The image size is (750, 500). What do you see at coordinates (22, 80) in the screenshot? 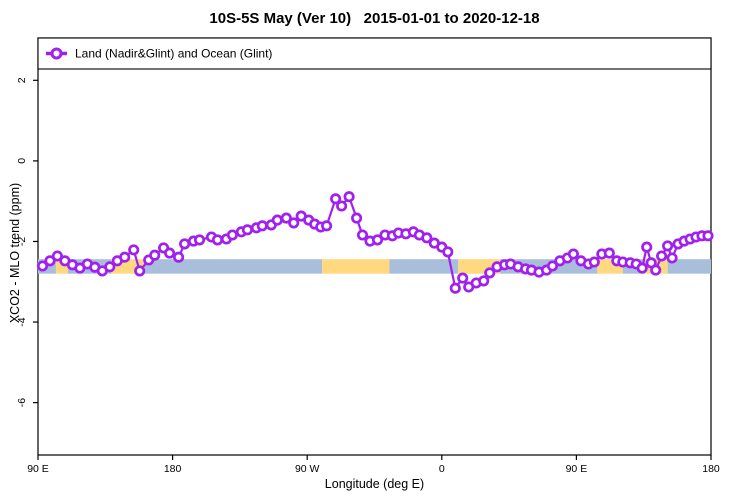
I see `y-tick-label: 2` at bounding box center [22, 80].